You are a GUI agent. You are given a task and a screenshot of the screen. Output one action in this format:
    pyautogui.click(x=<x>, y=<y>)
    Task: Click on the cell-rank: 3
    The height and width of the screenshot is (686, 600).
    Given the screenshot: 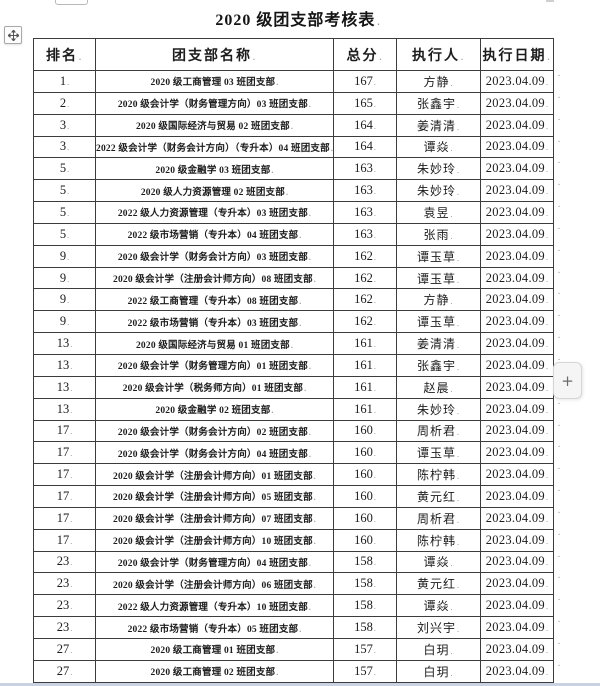 What is the action you would take?
    pyautogui.click(x=64, y=125)
    